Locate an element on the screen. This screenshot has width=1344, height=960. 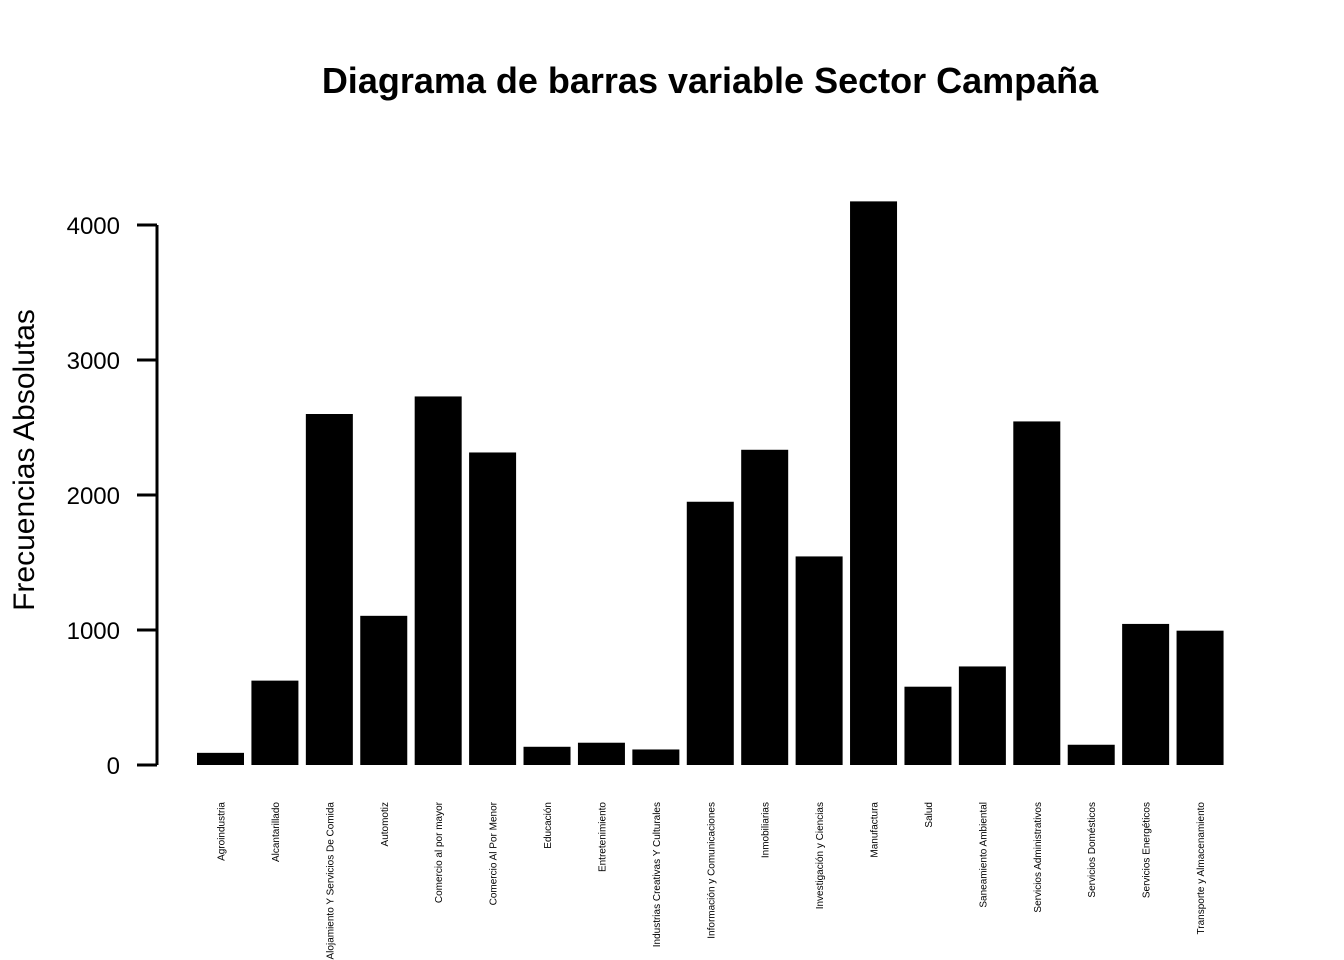
y-axis-label: Frecuencias Absolutas is located at coordinates (24, 460).